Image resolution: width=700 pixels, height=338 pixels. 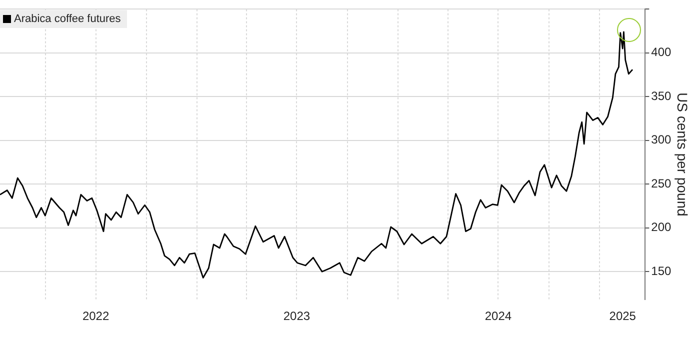 I want to click on legend-label: Arabica coffee futures, so click(x=67, y=19).